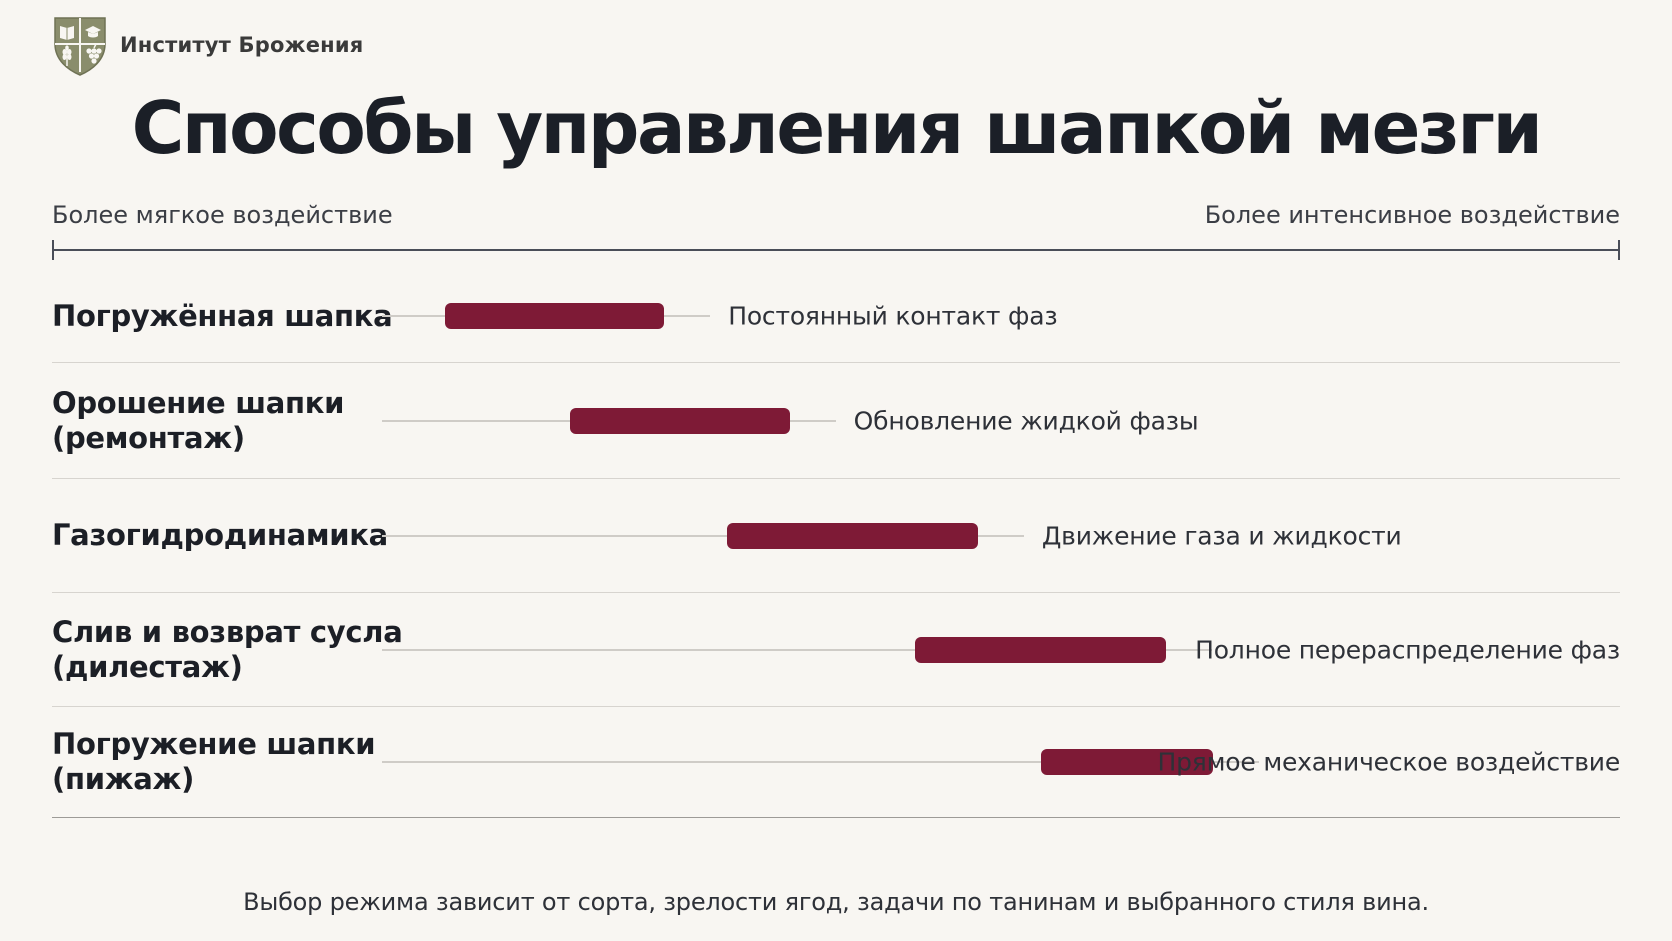 This screenshot has width=1672, height=941. Describe the element at coordinates (227, 649) in the screenshot. I see `method-name: Слив и возврат сусла (дилестаж)` at that location.